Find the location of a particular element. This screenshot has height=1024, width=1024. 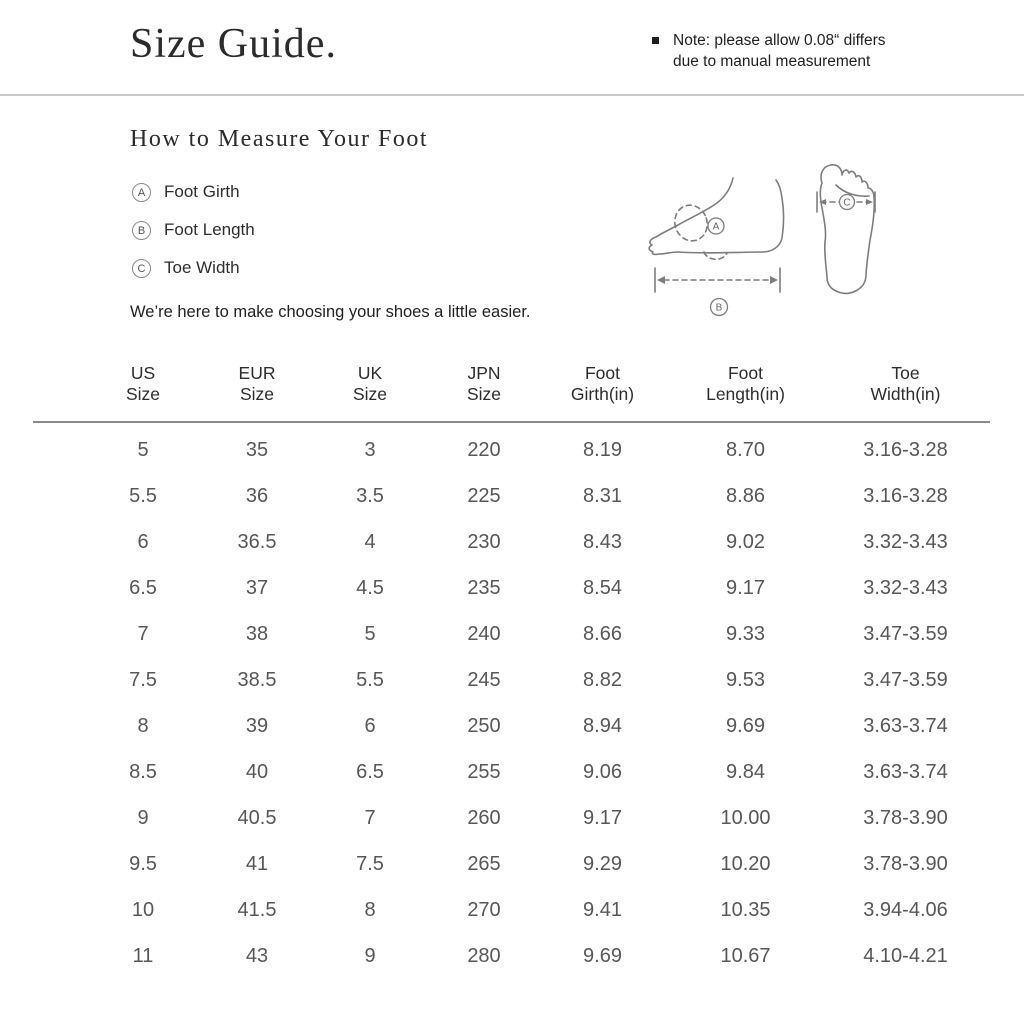

table-cell: 41 is located at coordinates (257, 863).